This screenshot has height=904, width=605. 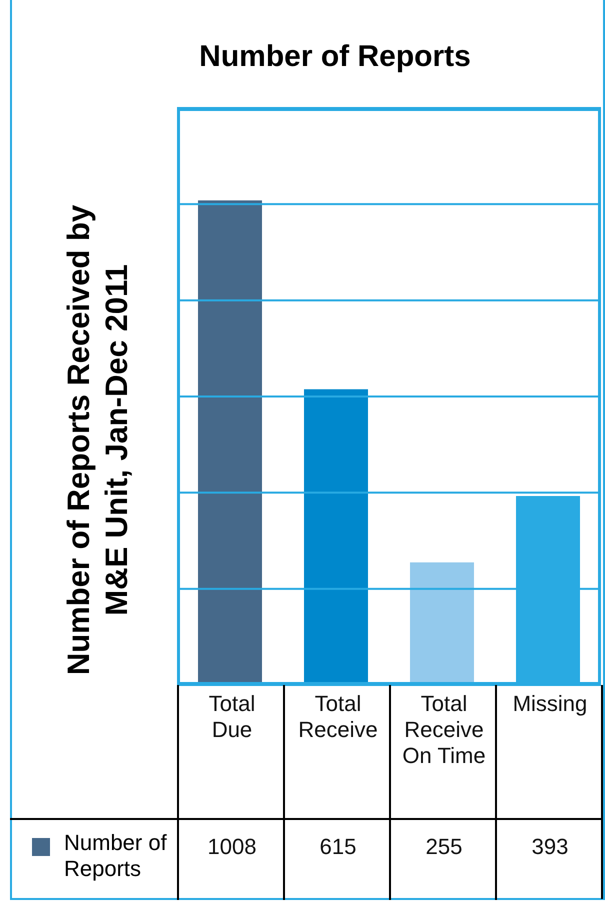 I want to click on data-label: 255, so click(x=443, y=859).